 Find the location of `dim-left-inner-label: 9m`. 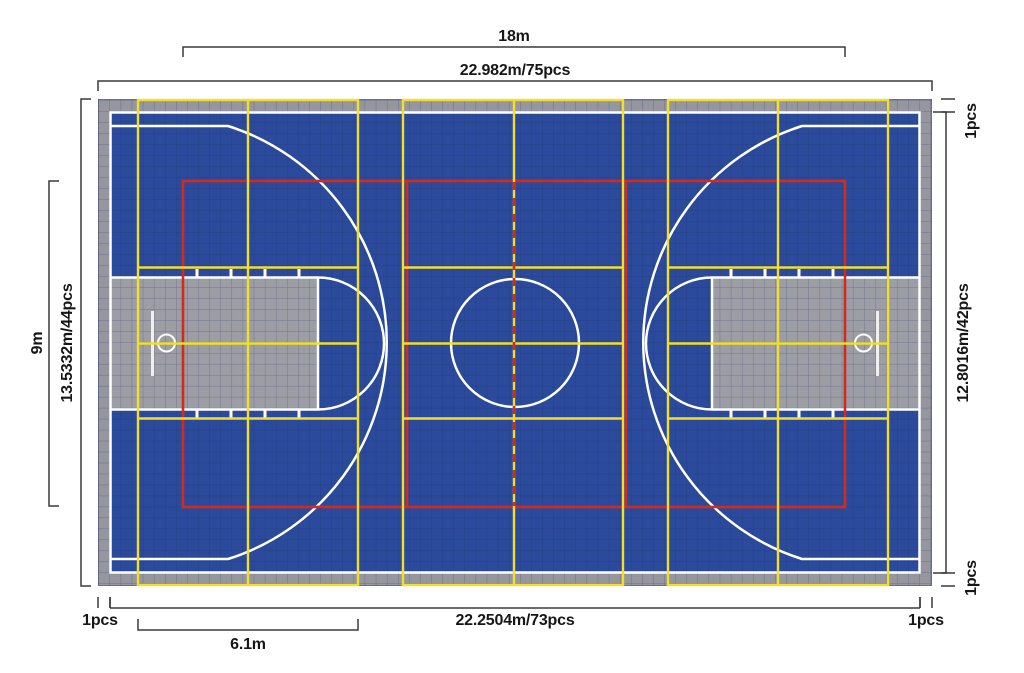

dim-left-inner-label: 9m is located at coordinates (37, 343).